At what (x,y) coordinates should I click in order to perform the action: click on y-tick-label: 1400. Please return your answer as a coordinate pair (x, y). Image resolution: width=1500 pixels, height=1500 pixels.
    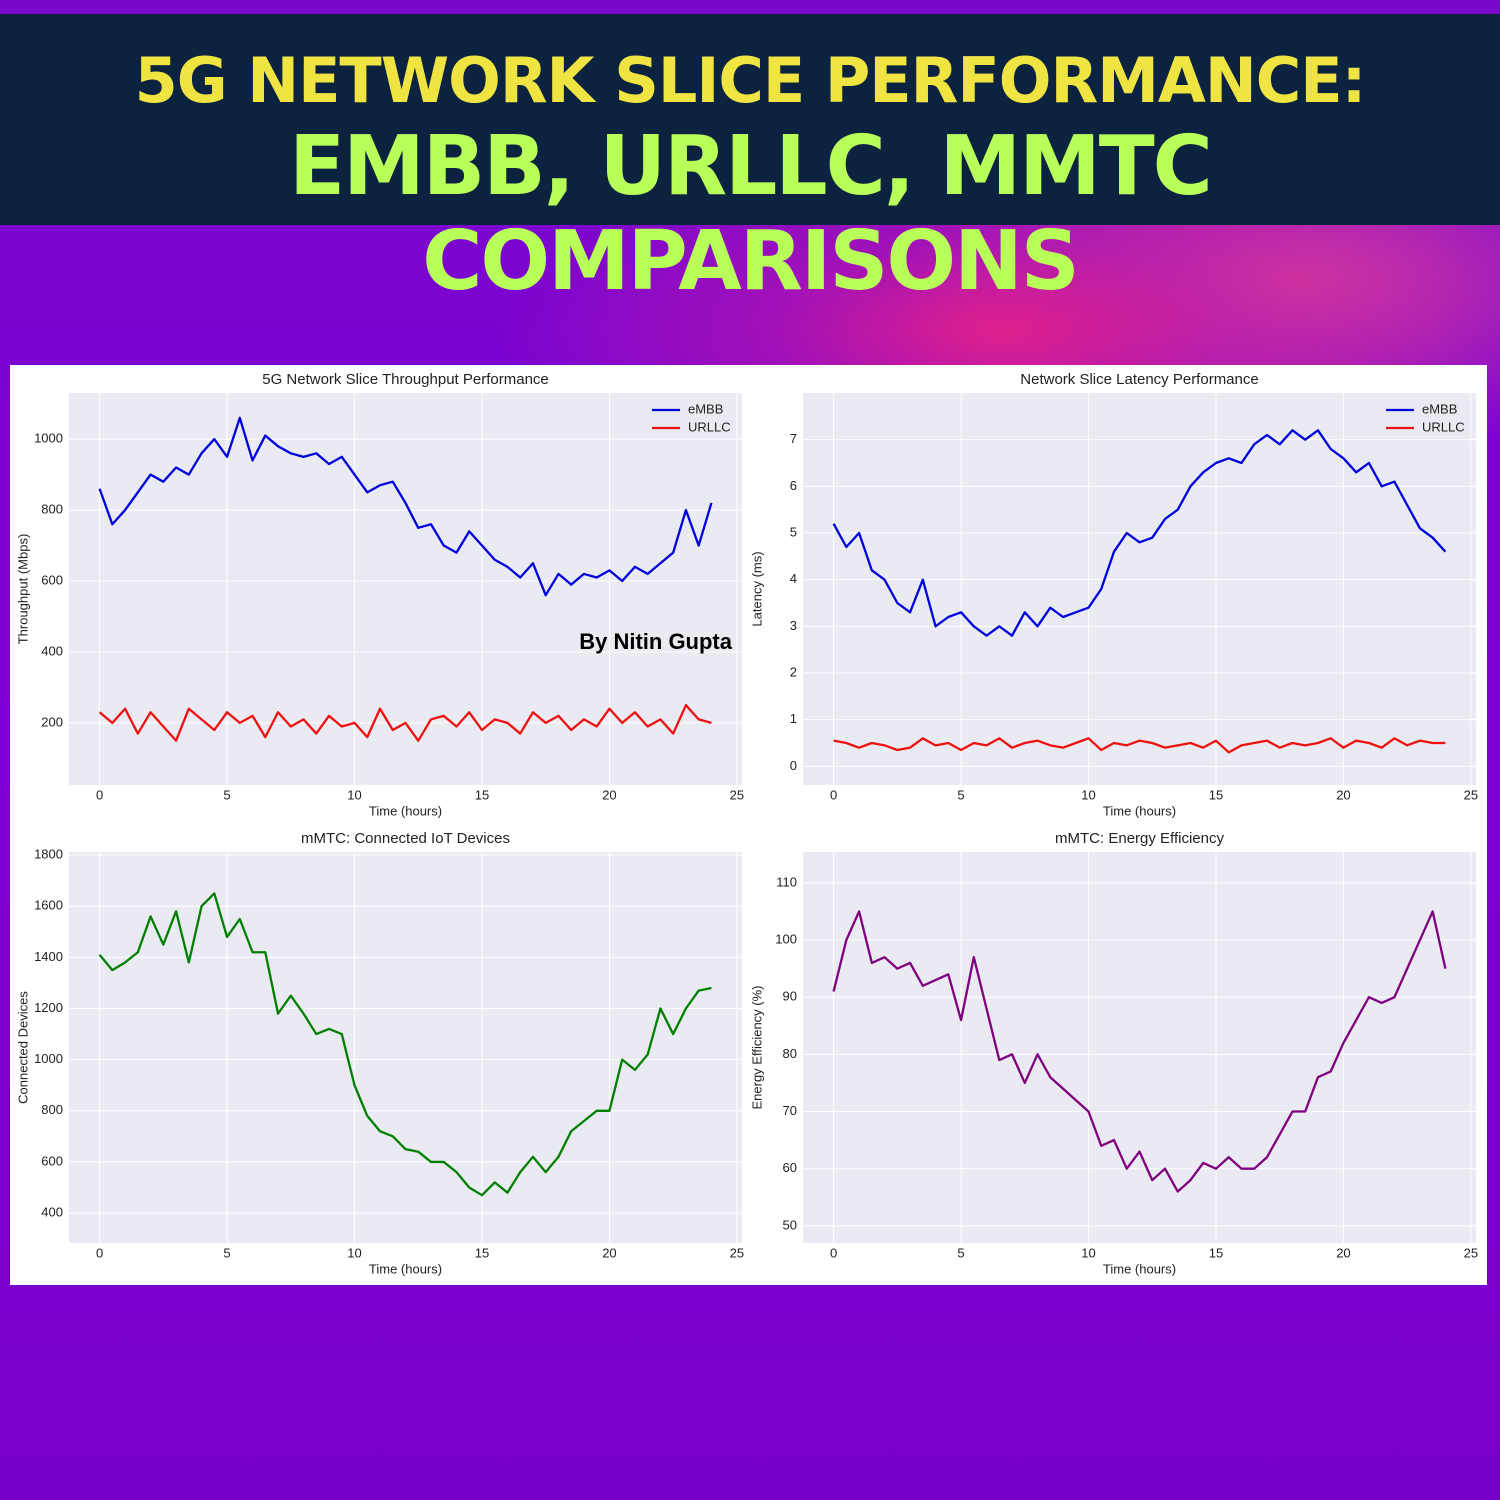
    Looking at the image, I should click on (48, 956).